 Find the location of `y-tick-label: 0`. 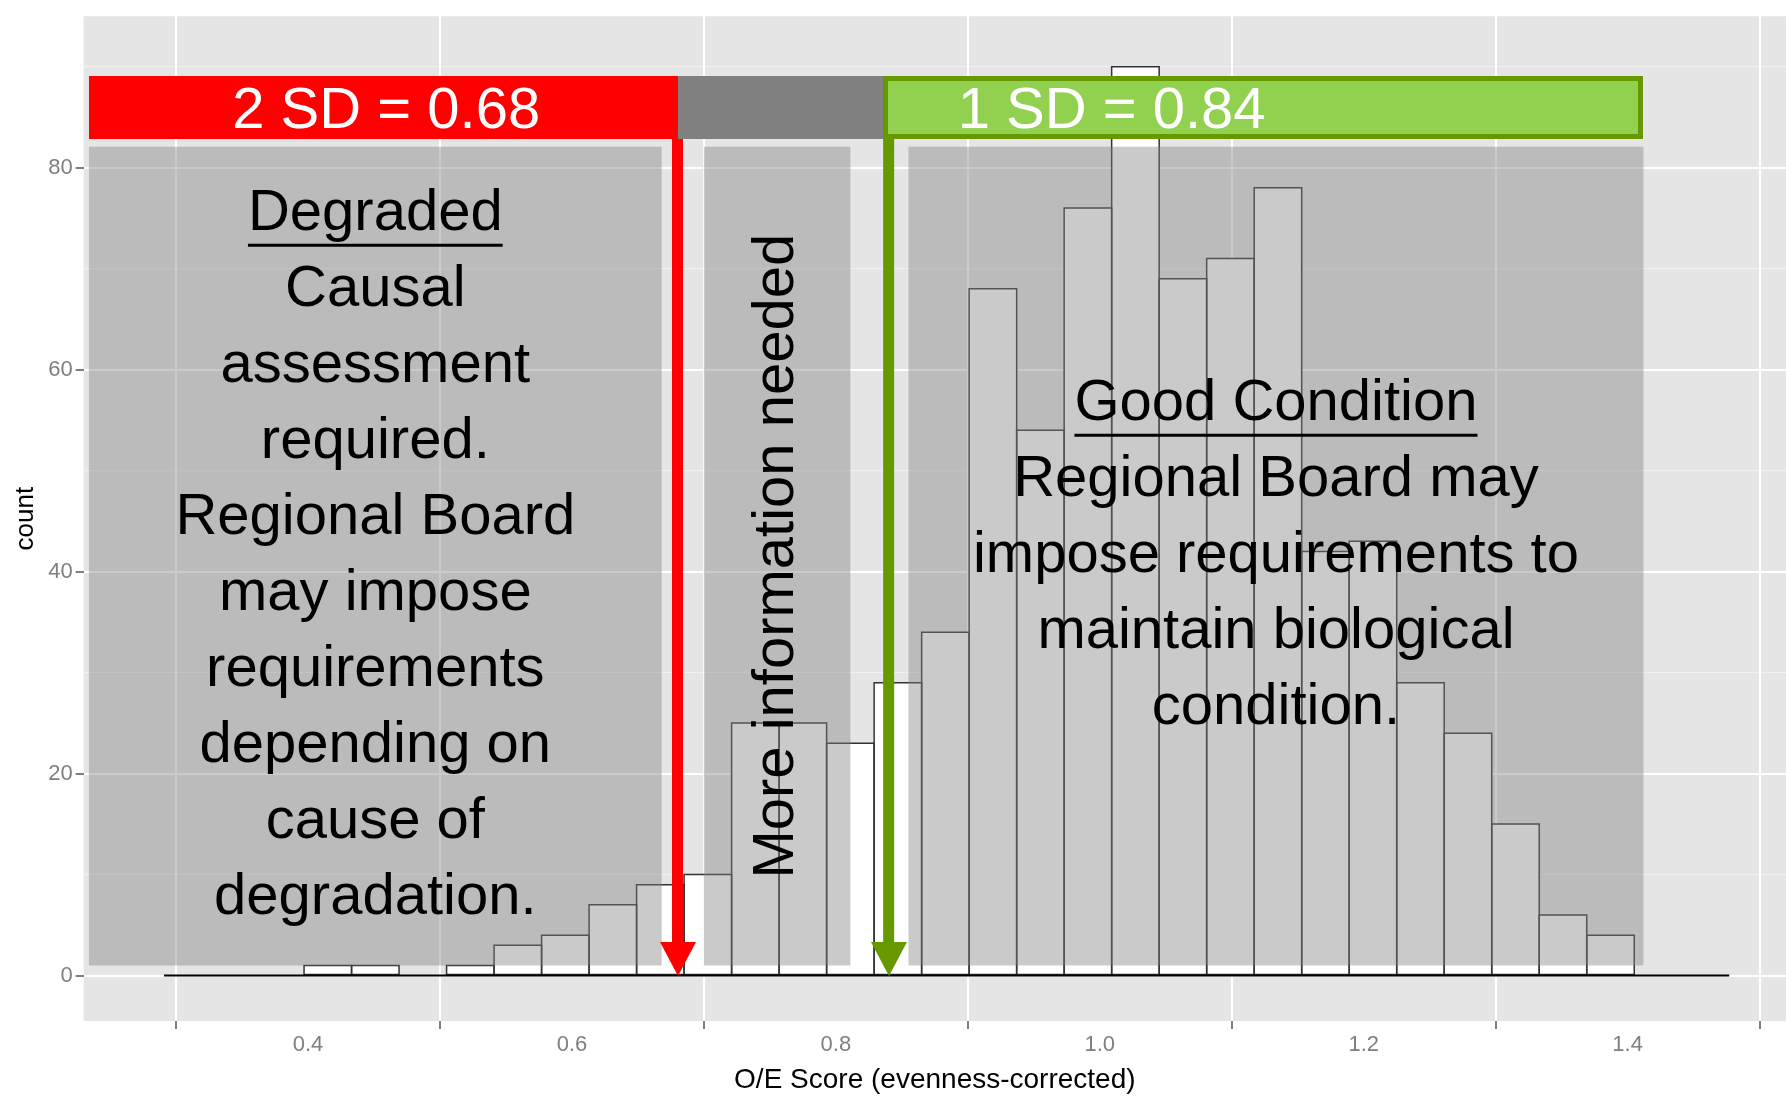

y-tick-label: 0 is located at coordinates (66, 974).